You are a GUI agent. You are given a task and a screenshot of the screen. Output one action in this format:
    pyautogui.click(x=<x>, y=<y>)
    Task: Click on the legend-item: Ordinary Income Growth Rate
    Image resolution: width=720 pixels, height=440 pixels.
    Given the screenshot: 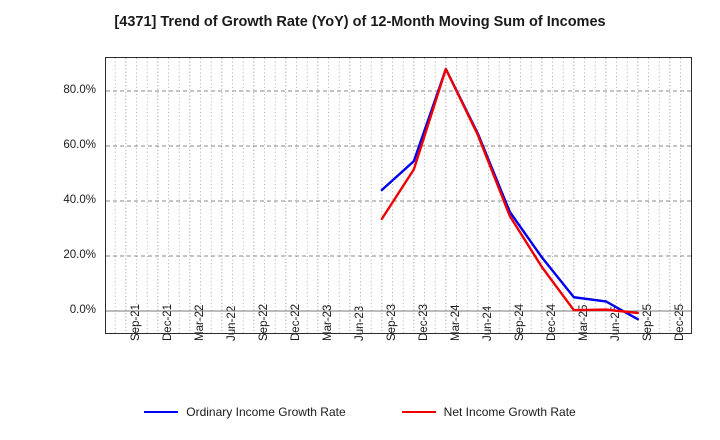 What is the action you would take?
    pyautogui.click(x=245, y=412)
    